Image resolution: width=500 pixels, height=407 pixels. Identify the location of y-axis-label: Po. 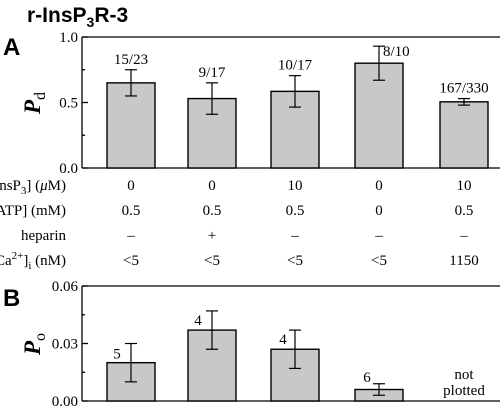
(34, 344).